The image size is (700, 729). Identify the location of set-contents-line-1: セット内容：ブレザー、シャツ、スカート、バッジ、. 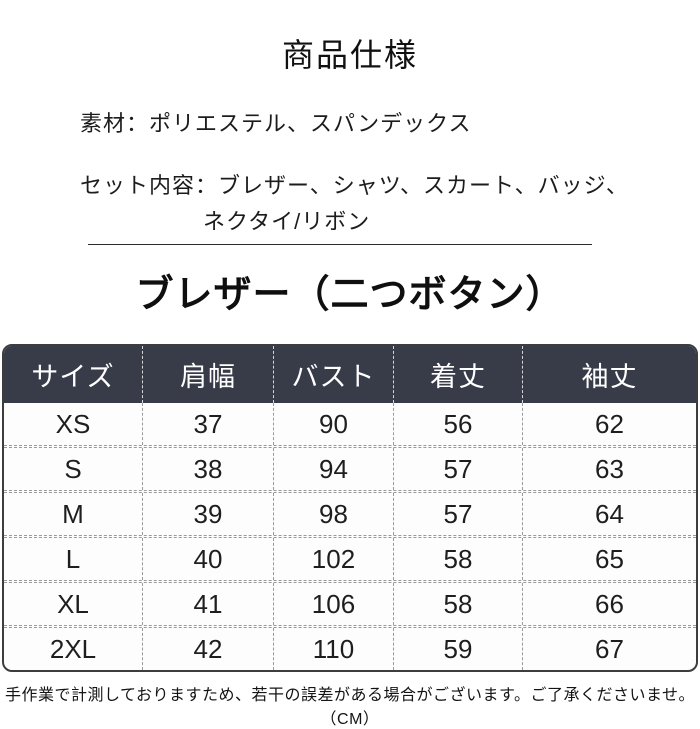
(354, 185).